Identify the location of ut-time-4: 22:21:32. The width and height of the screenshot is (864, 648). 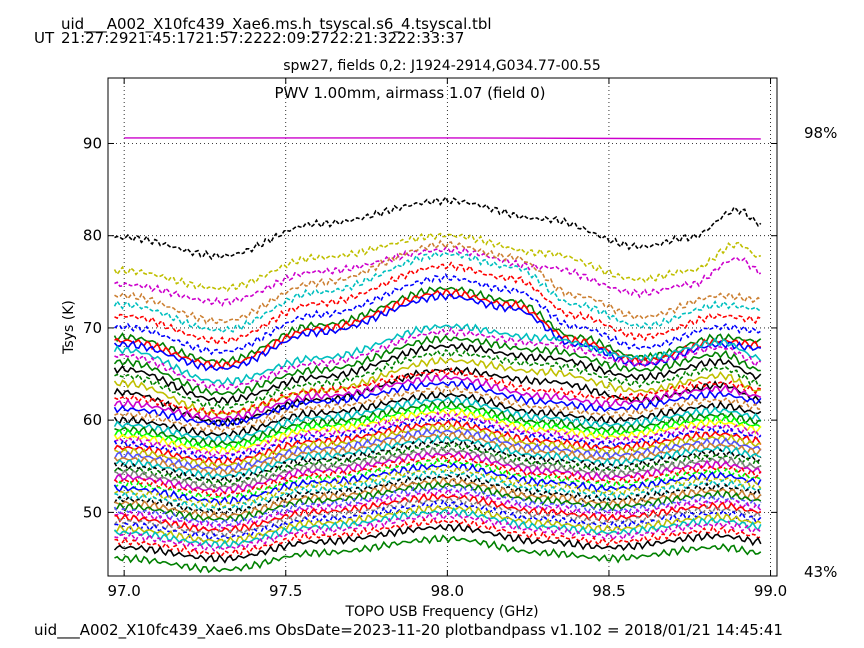
(363, 38).